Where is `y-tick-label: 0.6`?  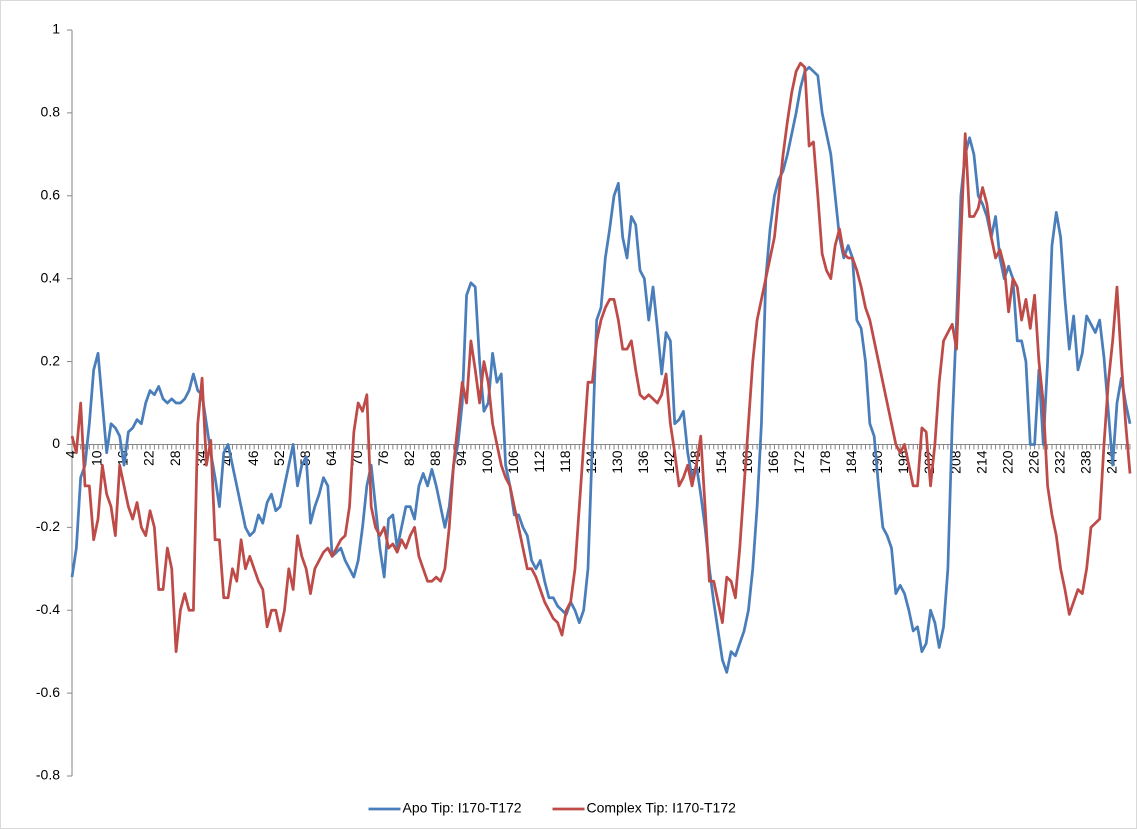 y-tick-label: 0.6 is located at coordinates (51, 194).